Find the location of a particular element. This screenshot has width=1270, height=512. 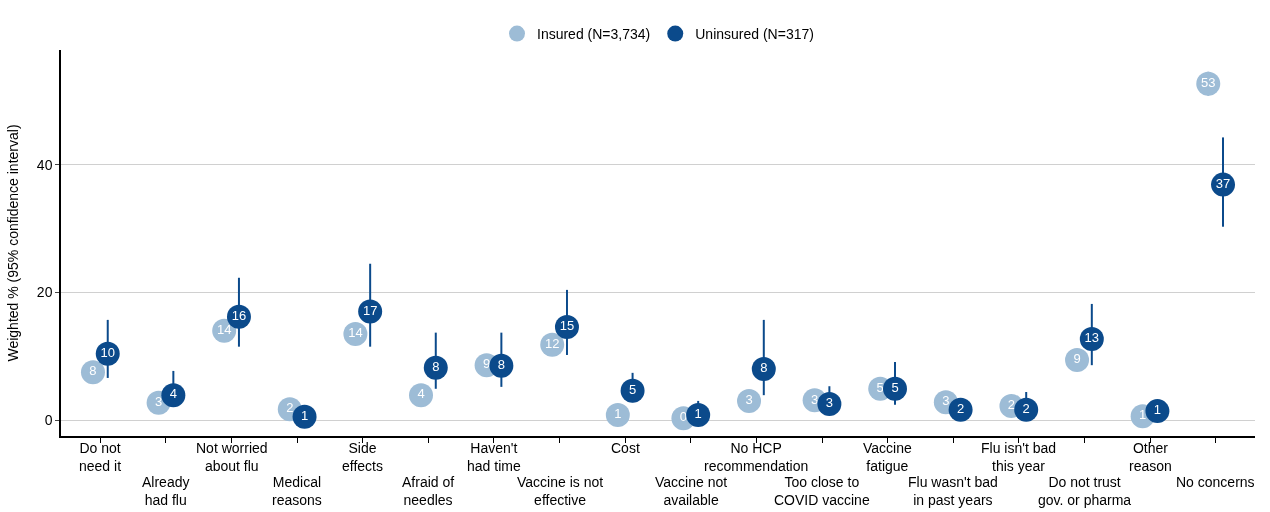

data-label: 17 is located at coordinates (370, 310).